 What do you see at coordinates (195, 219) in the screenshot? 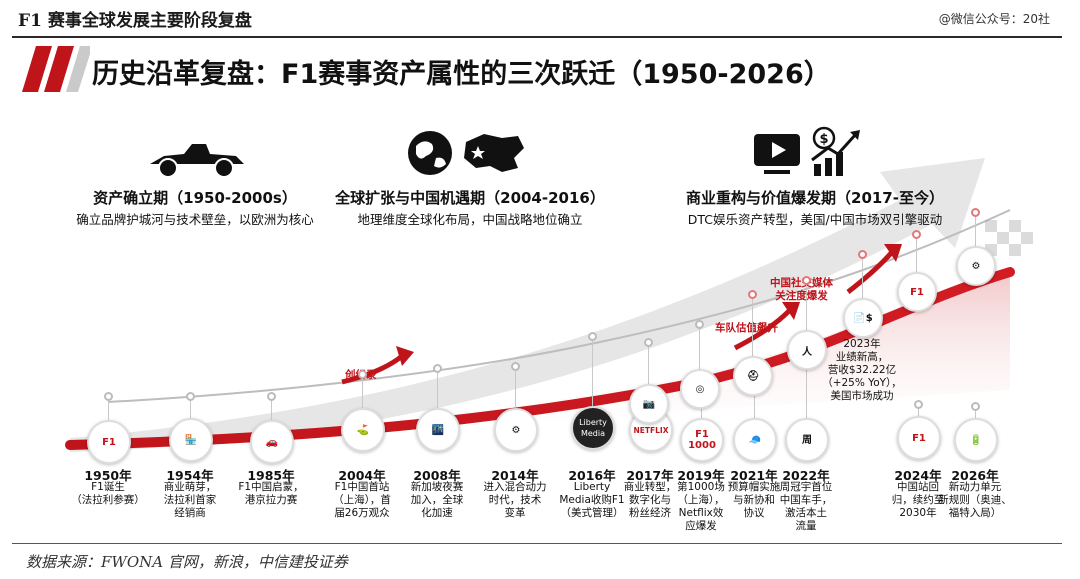
I see `phase-1-desc: 确立品牌护城河与技术壁垒，以欧洲为核心` at bounding box center [195, 219].